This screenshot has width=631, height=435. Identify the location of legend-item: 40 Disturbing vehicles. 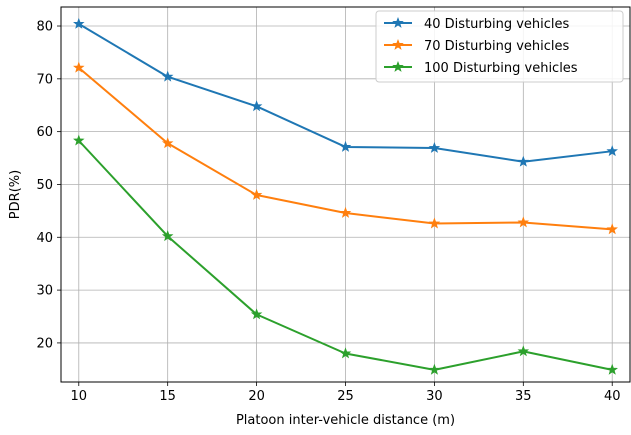
(477, 24).